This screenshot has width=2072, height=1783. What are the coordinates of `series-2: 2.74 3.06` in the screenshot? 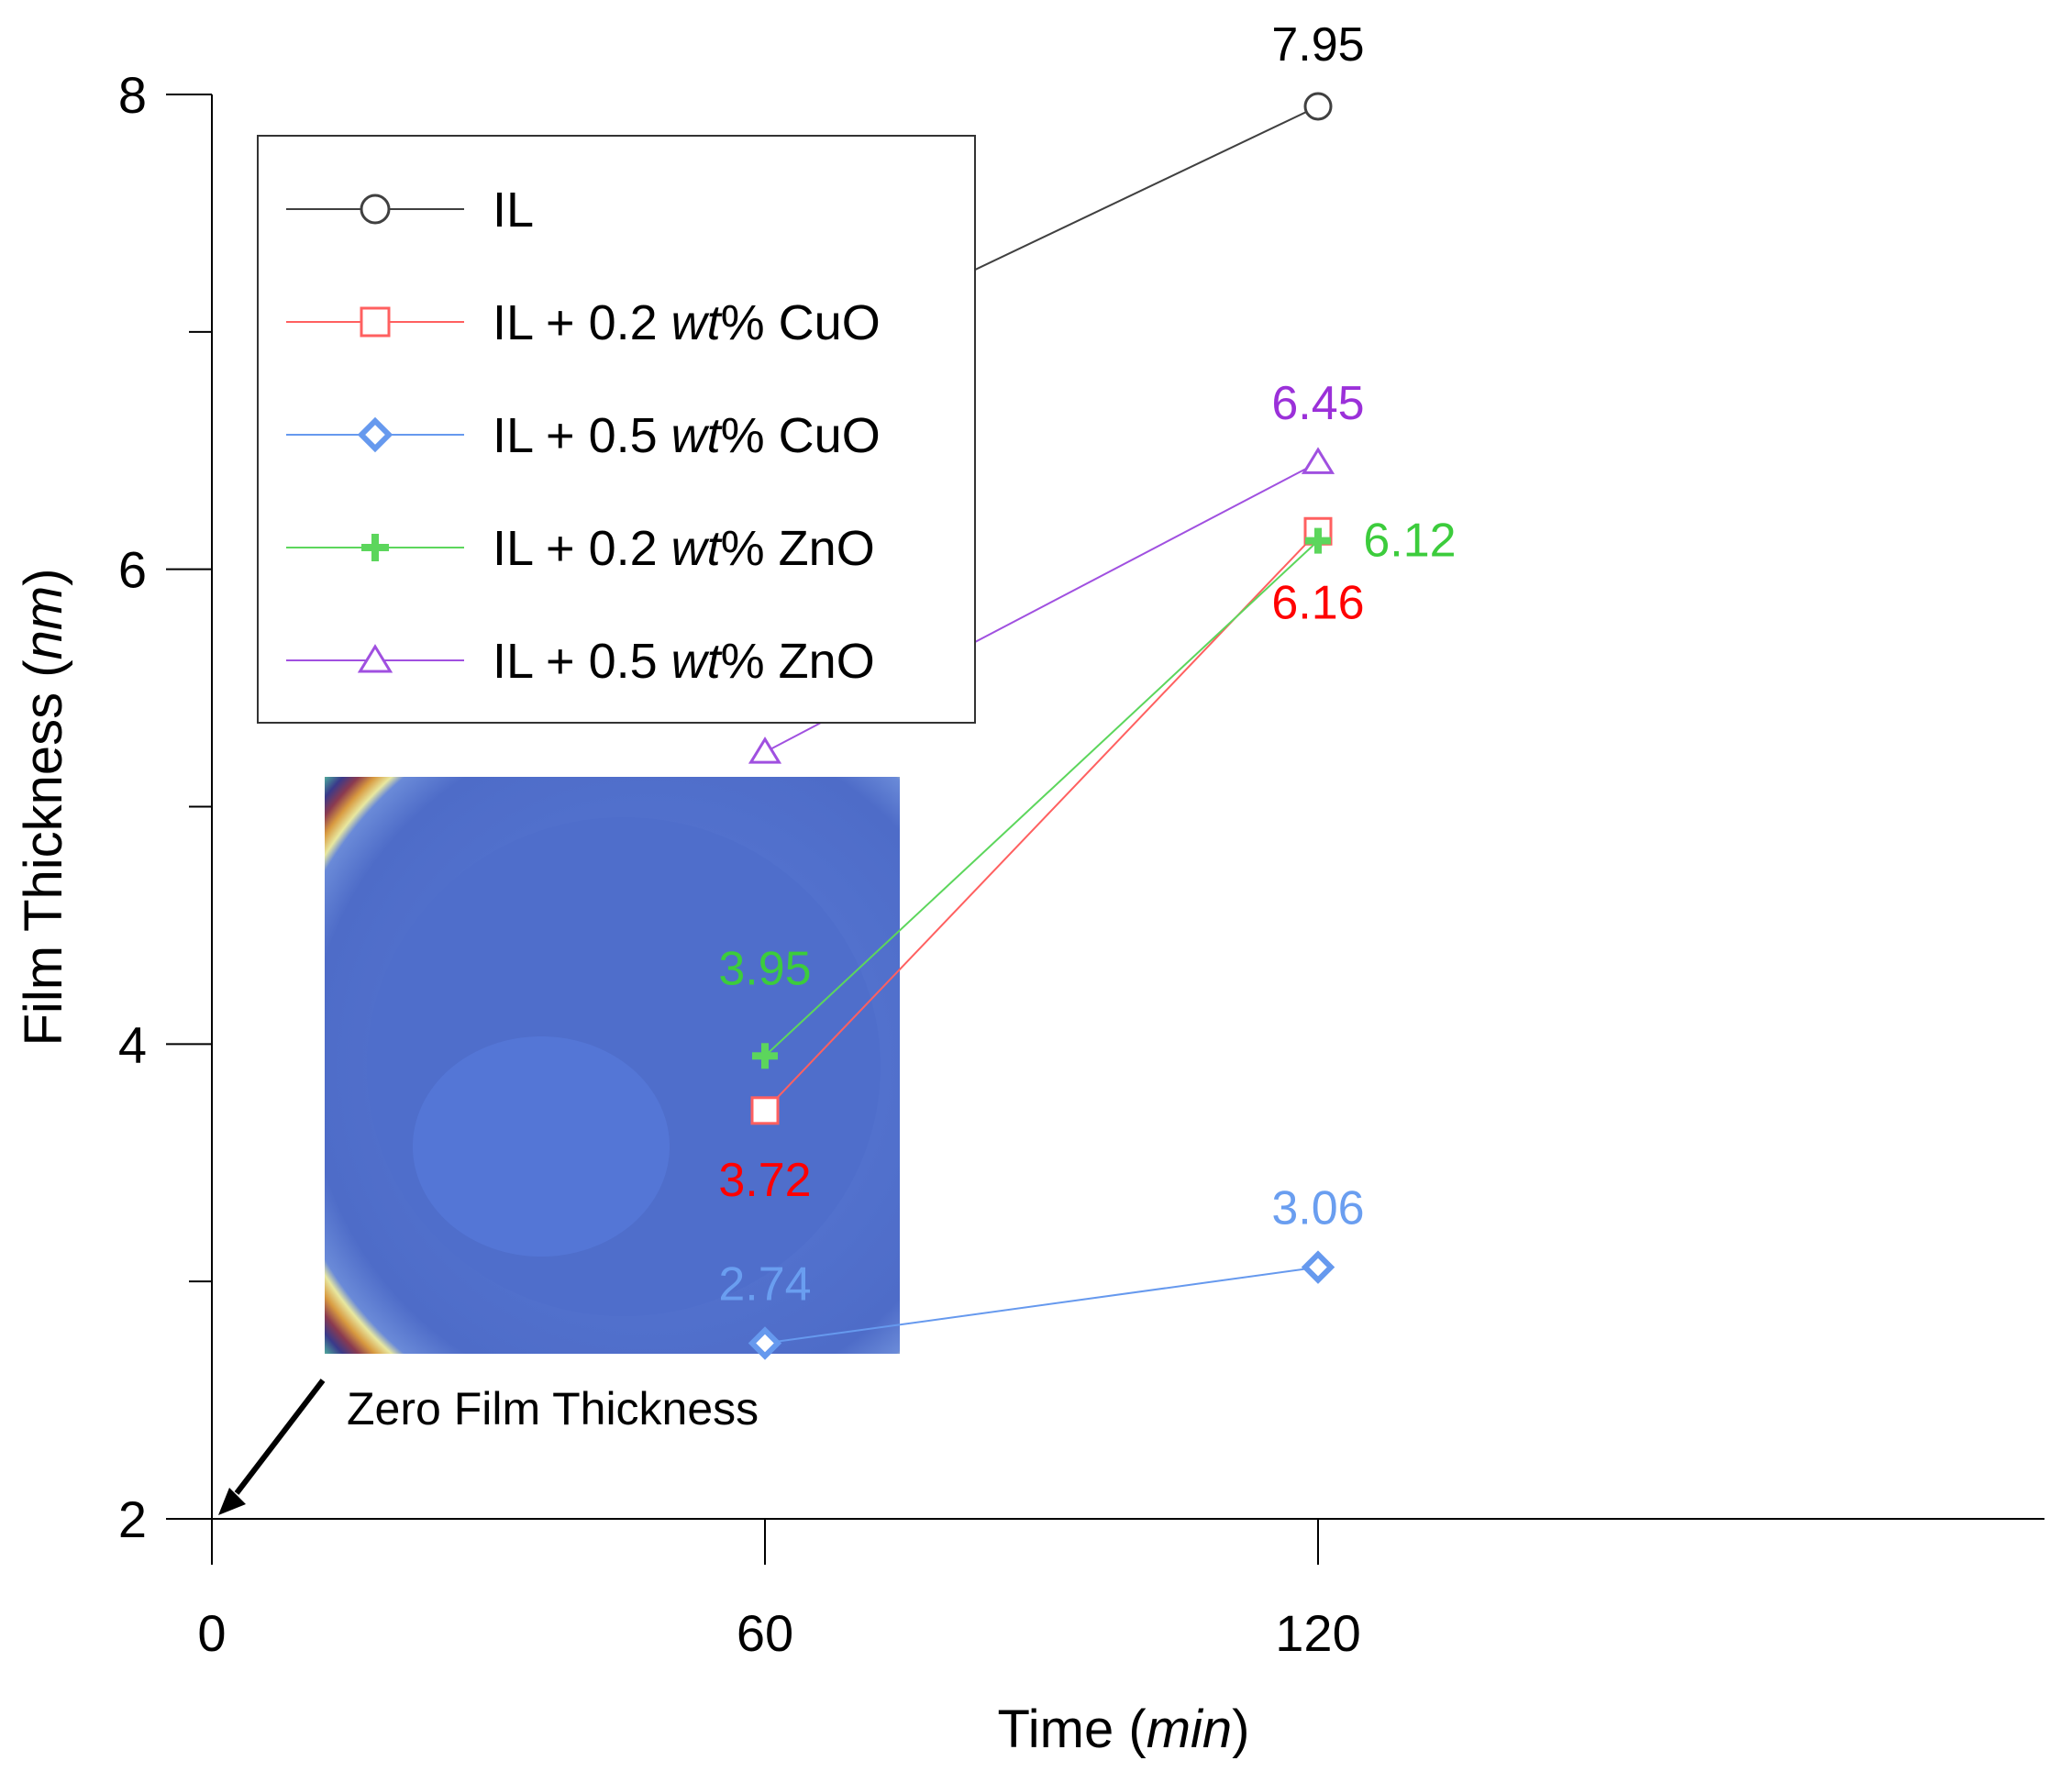 It's located at (1041, 1271).